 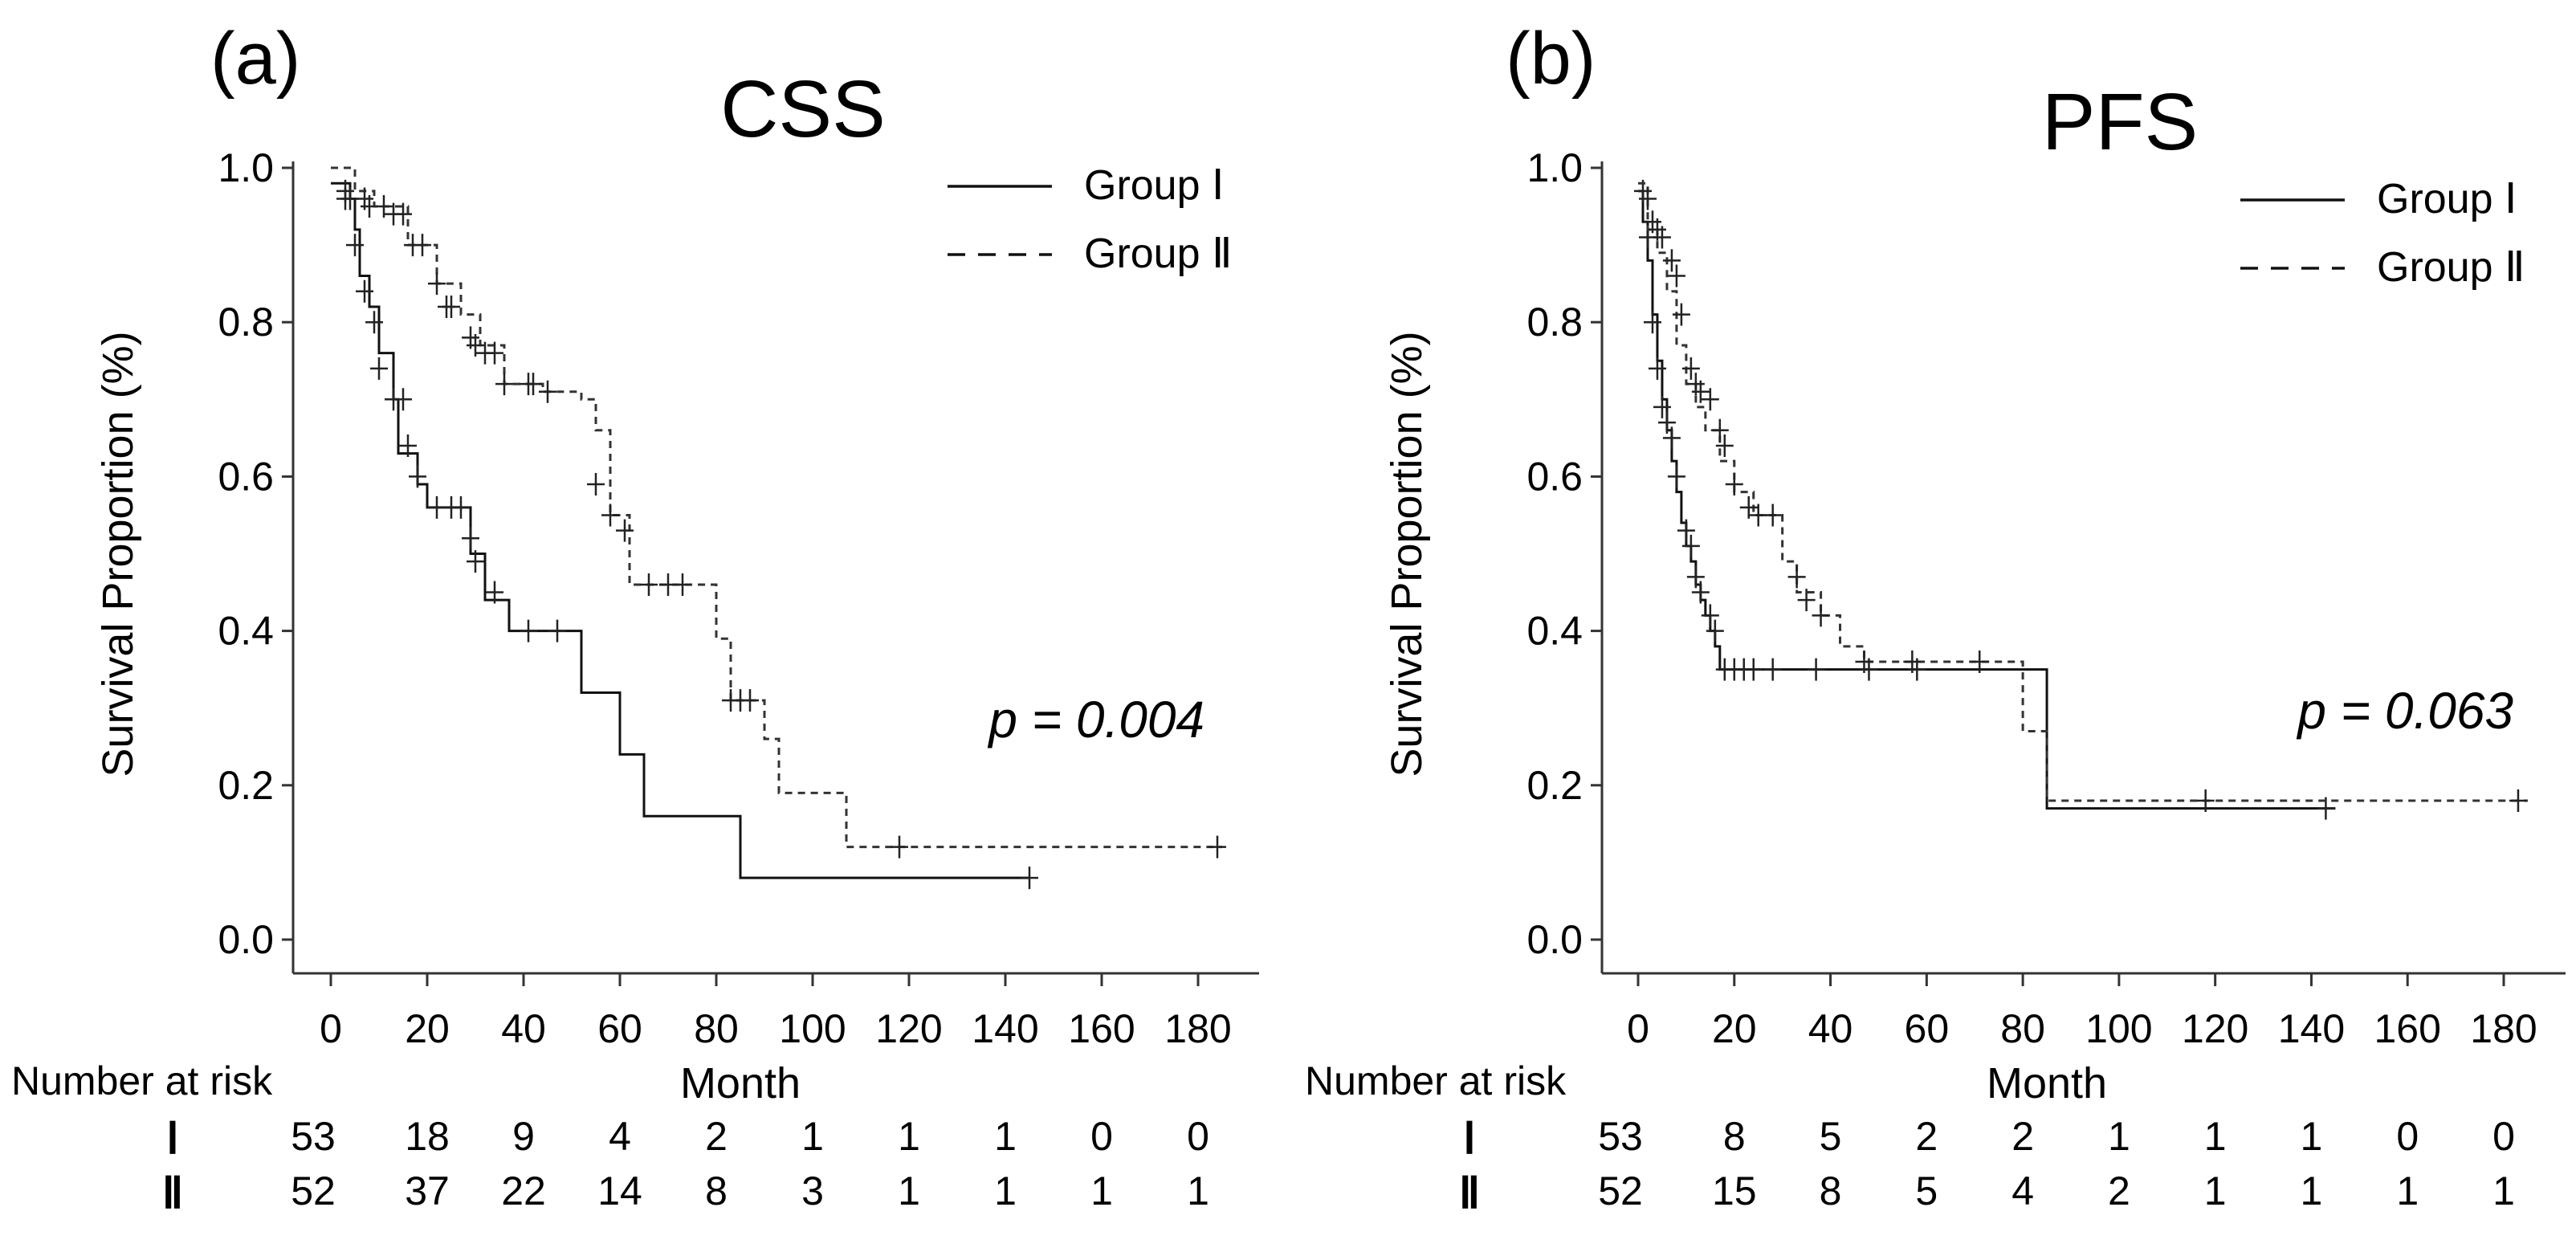 What do you see at coordinates (2047, 1083) in the screenshot?
I see `x-axis-label: Month` at bounding box center [2047, 1083].